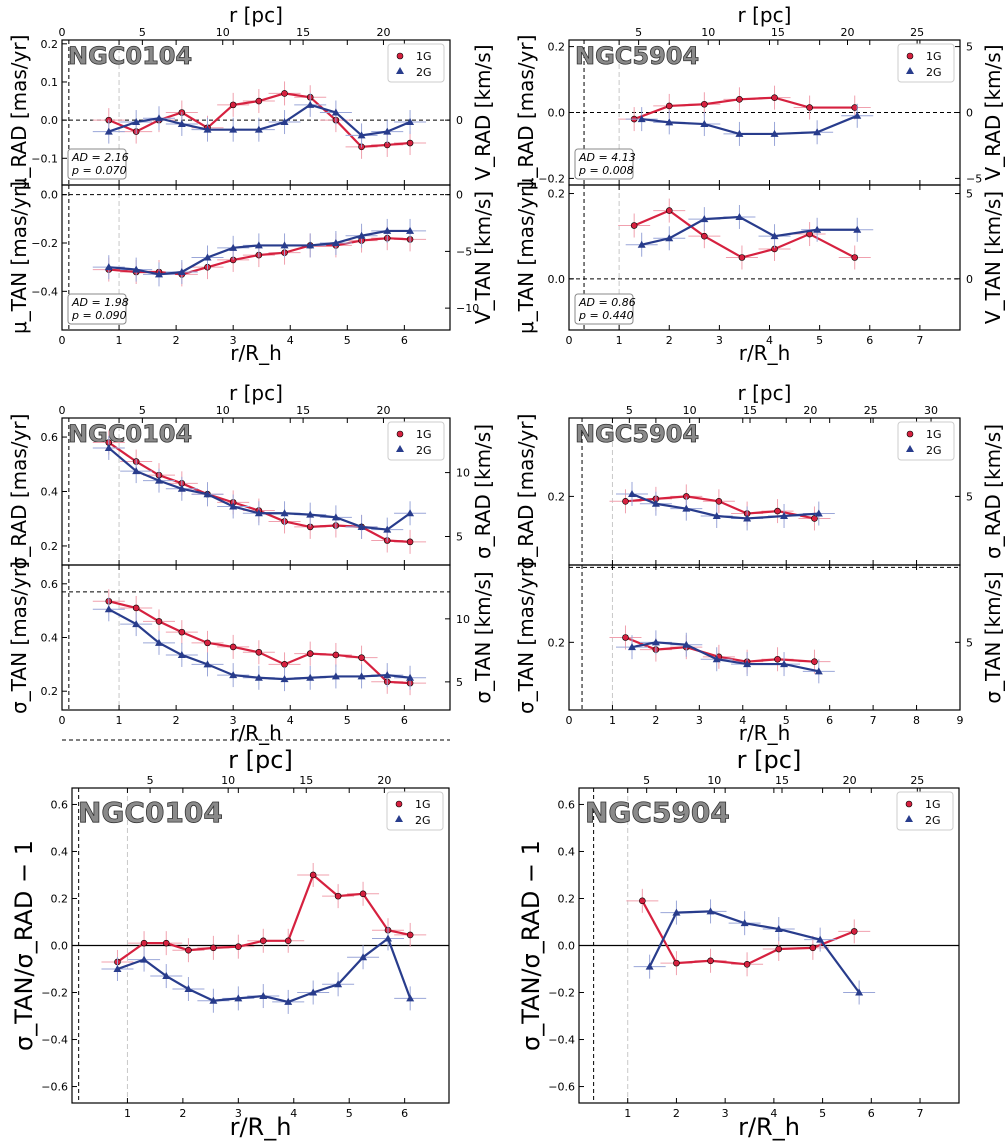 The image size is (1006, 1142). What do you see at coordinates (19, 257) in the screenshot?
I see `y-axis-label: μ_TAN [mas/yr]` at bounding box center [19, 257].